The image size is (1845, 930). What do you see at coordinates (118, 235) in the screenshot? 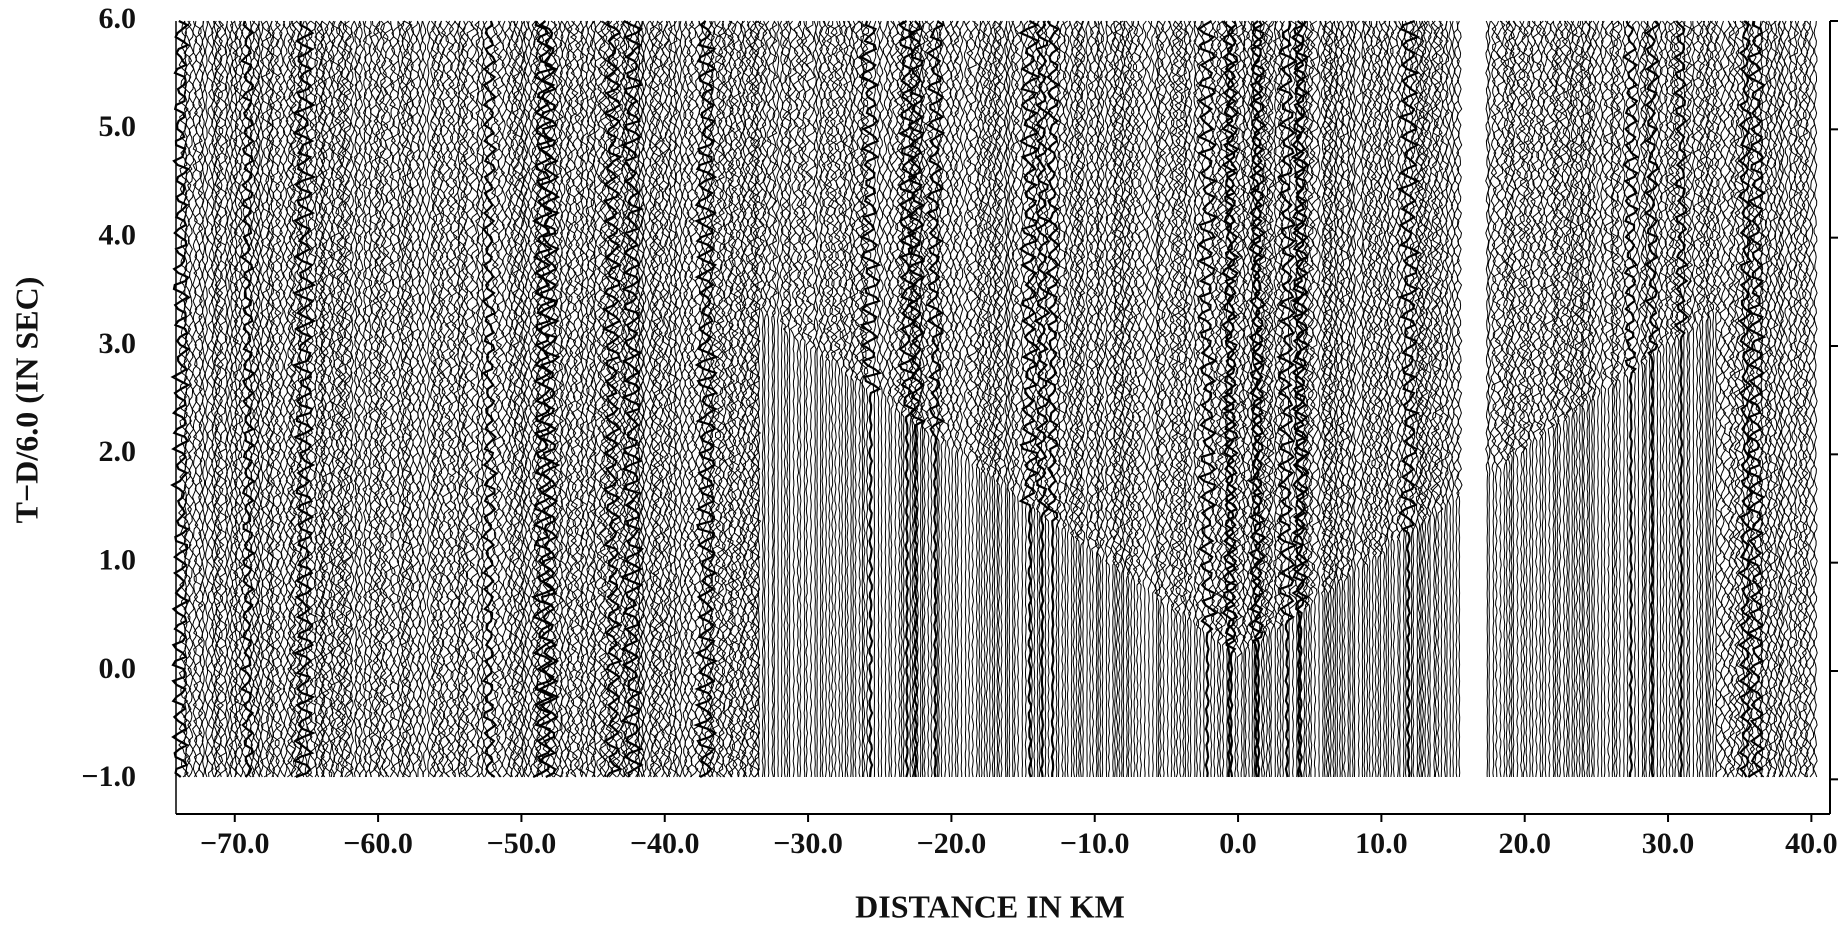
I see `y-tick-label: 4.0` at bounding box center [118, 235].